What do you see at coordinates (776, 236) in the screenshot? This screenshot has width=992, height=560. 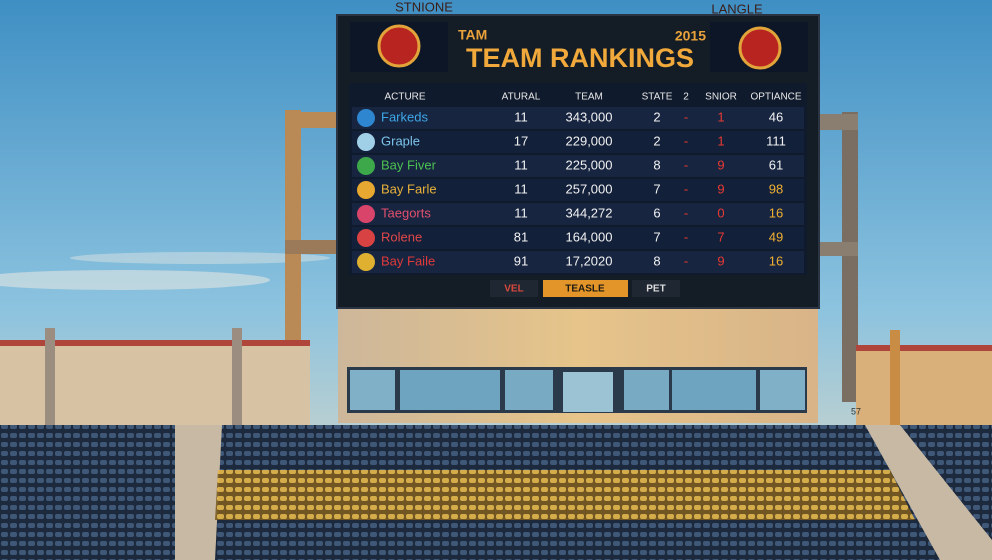 I see `cell: 49` at bounding box center [776, 236].